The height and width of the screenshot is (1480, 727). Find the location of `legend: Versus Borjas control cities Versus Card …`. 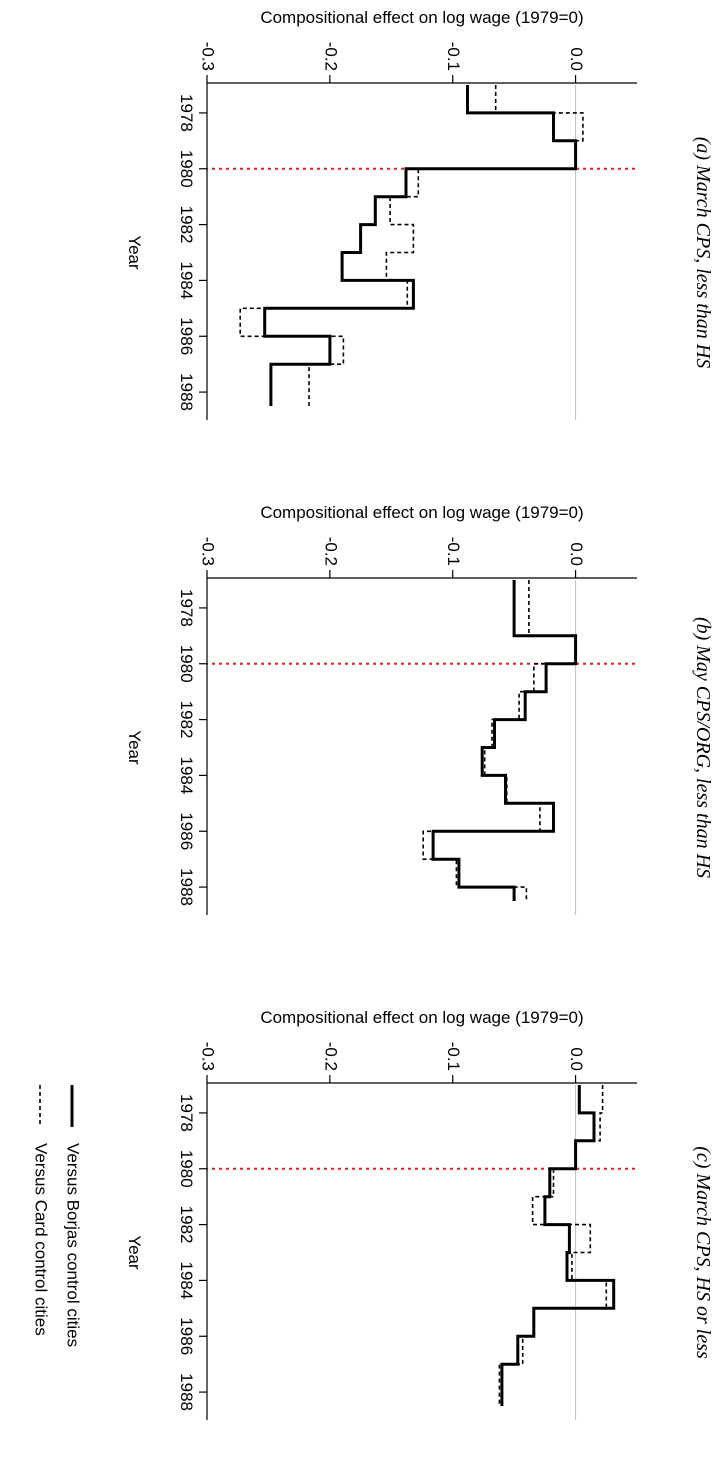

legend: Versus Borjas control cities Versus Card … is located at coordinates (57, 1216).